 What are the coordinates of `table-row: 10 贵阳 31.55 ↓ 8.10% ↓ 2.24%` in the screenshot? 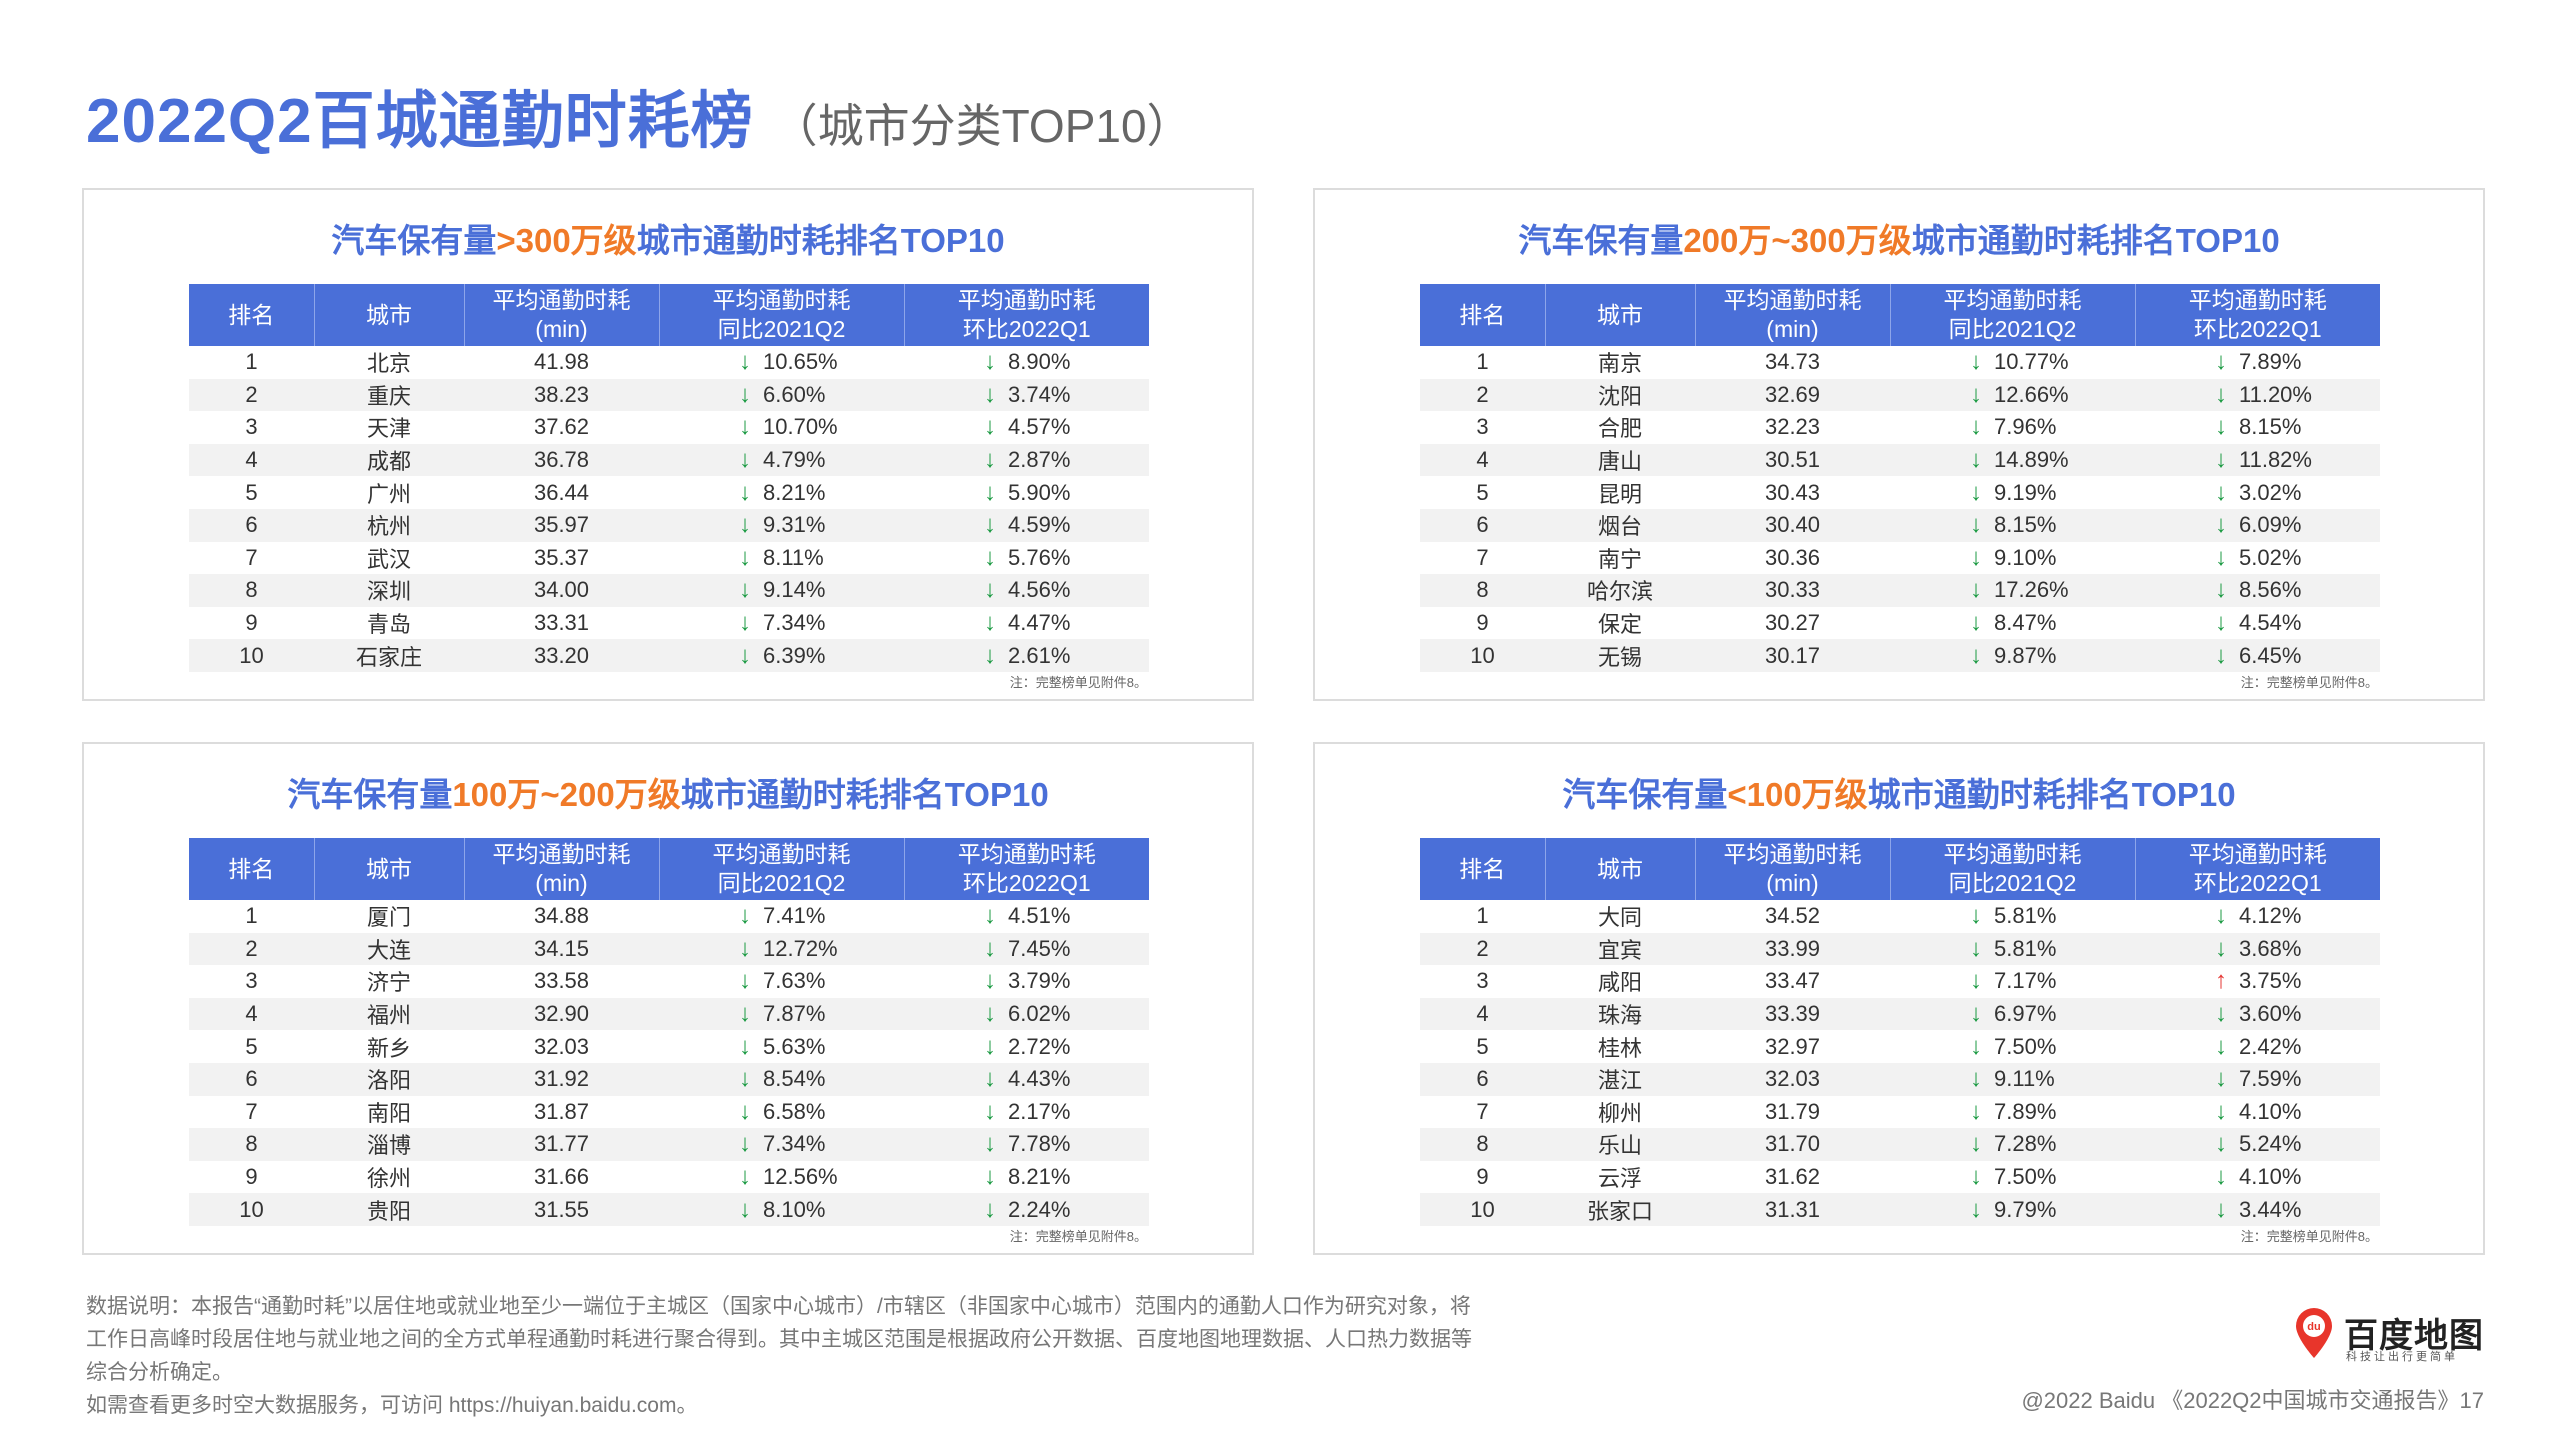 It's located at (669, 1209).